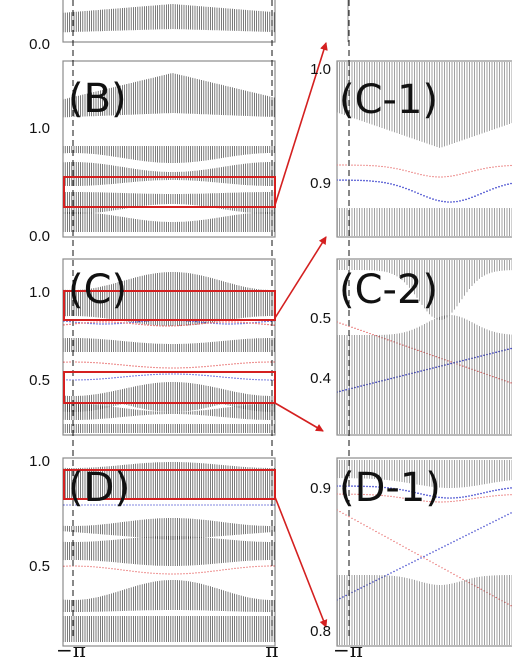  Describe the element at coordinates (71, 650) in the screenshot. I see `x-label-minus-pi-left: −π` at that location.